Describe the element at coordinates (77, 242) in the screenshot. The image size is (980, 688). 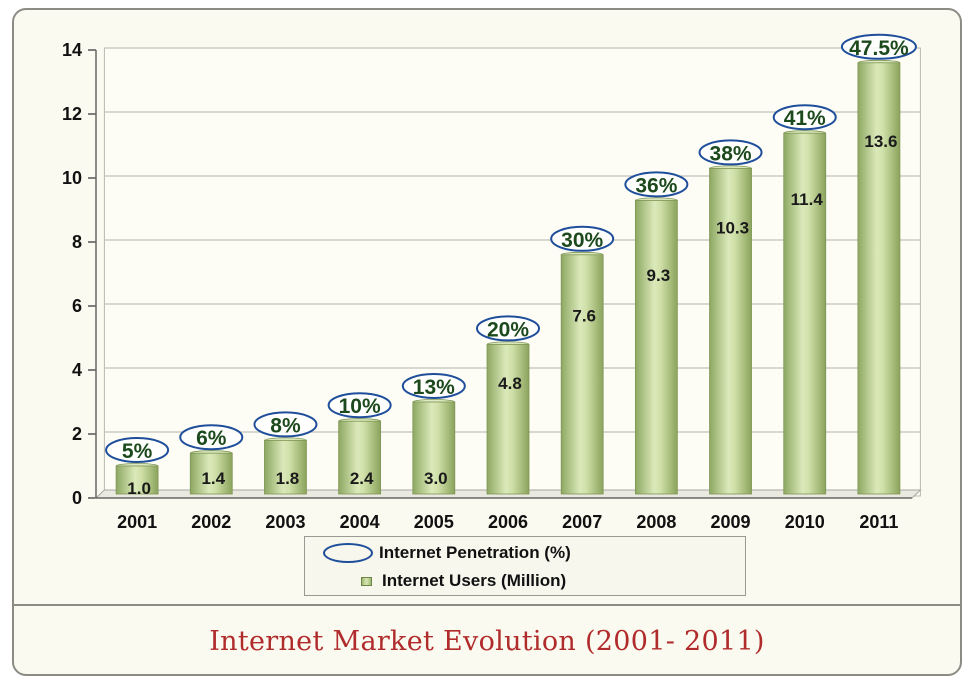
I see `y-tick-label: 8` at that location.